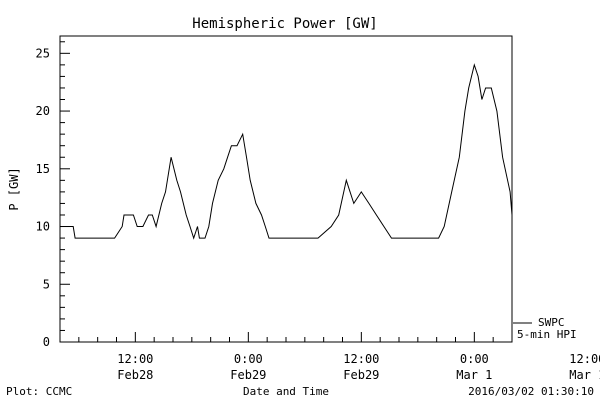 This screenshot has width=600, height=400. Describe the element at coordinates (14, 188) in the screenshot. I see `y-axis-label: P [GW]` at that location.